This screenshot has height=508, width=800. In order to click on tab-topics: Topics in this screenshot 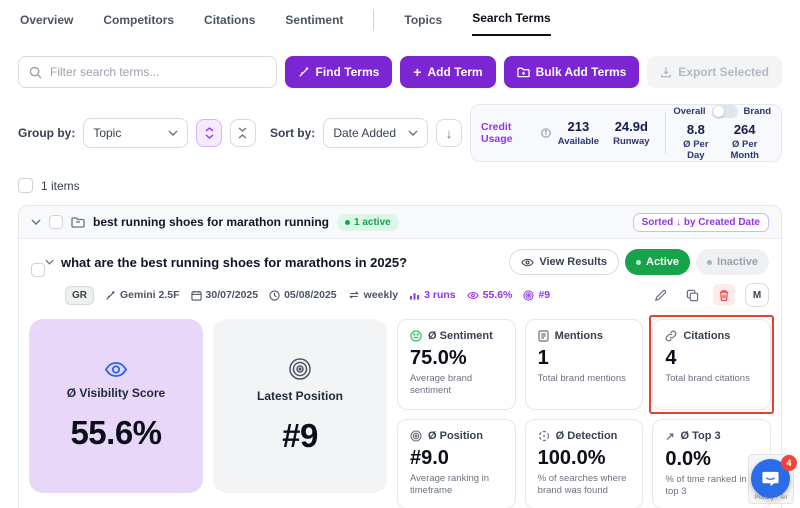, I will do `click(423, 20)`.